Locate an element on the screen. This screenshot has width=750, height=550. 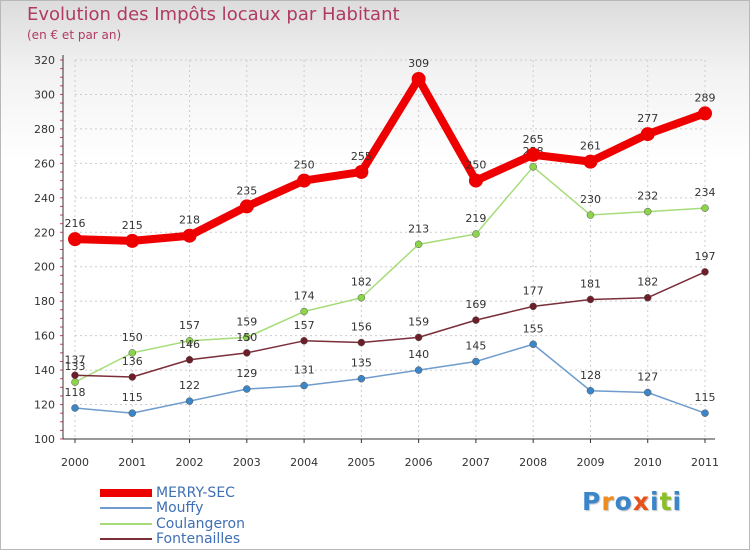
legend-label: Fontenailles is located at coordinates (198, 539).